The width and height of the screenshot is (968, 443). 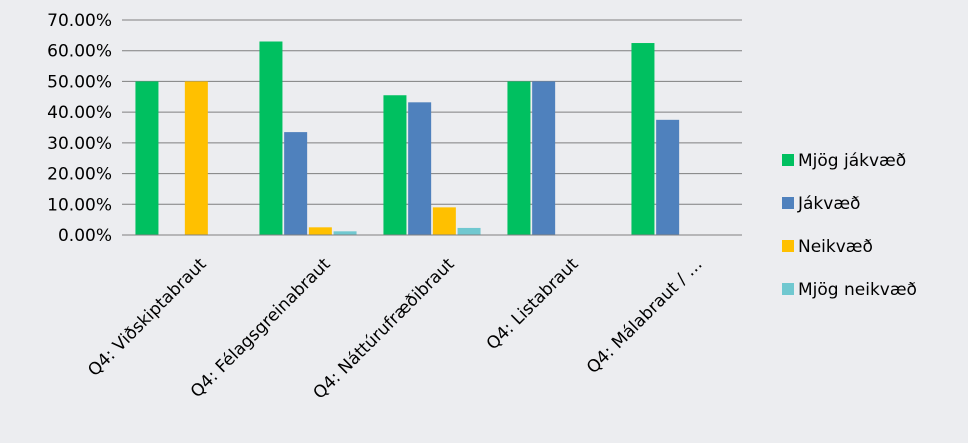 What do you see at coordinates (261, 328) in the screenshot?
I see `x-category-label: Q4: Félagsgreinabraut` at bounding box center [261, 328].